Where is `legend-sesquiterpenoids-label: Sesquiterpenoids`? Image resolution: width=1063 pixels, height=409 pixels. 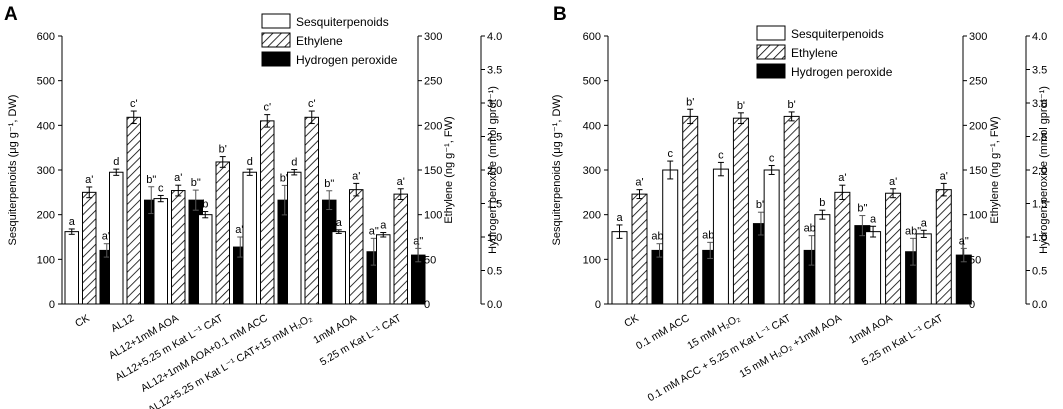 legend-sesquiterpenoids-label: Sesquiterpenoids is located at coordinates (837, 34).